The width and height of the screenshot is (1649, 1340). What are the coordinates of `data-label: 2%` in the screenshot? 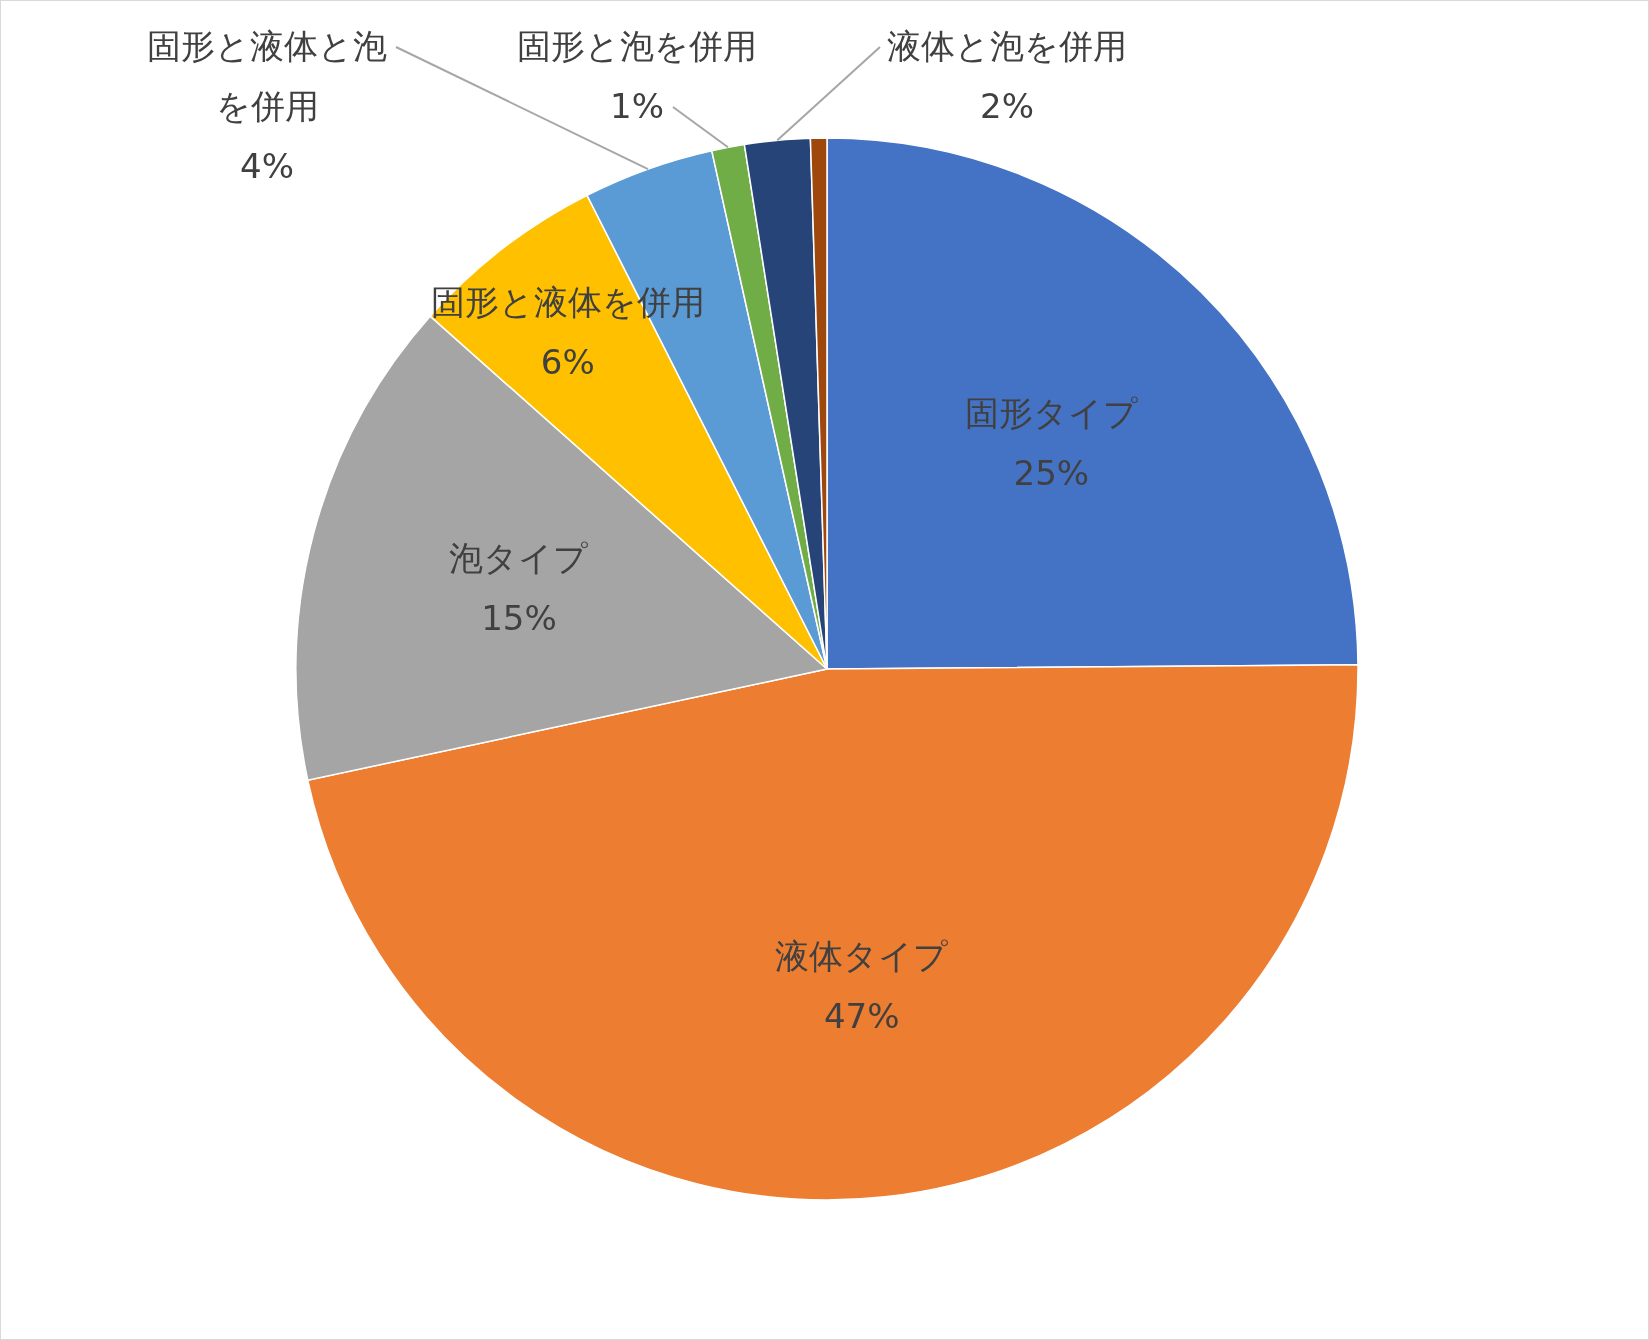 It's located at (1007, 106).